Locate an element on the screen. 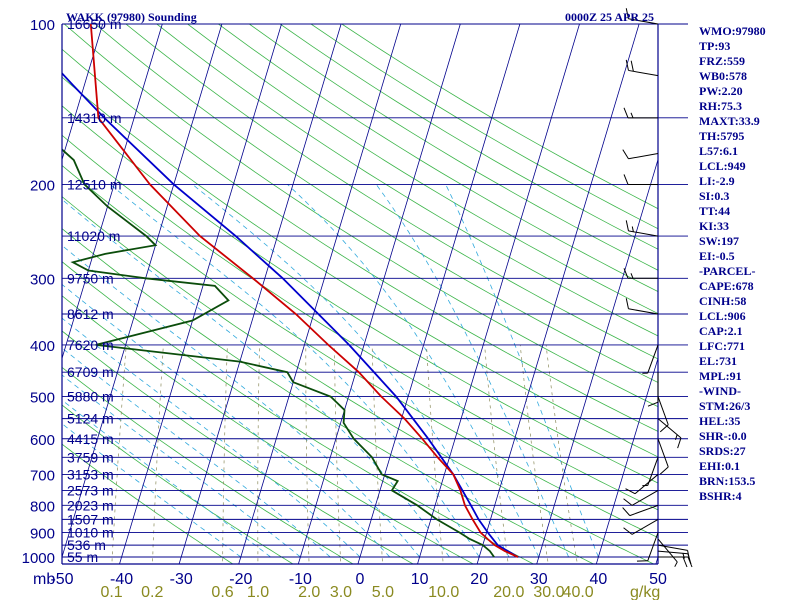 The image size is (800, 600). temperature-tick-label: -40 is located at coordinates (121, 579).